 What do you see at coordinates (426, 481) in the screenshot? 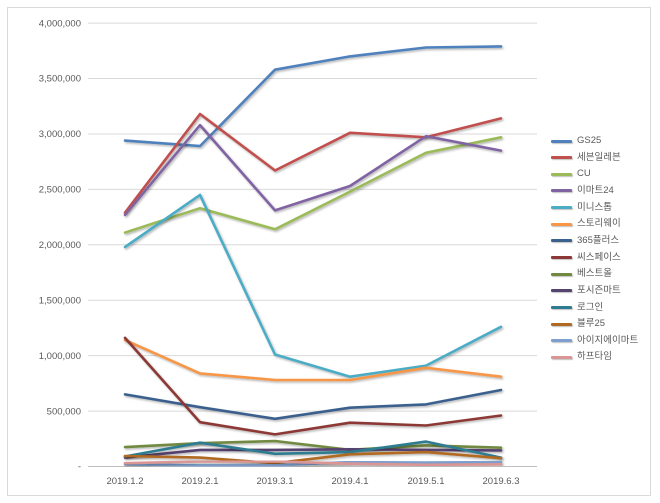
I see `x-tick-label: 2019.5.1` at bounding box center [426, 481].